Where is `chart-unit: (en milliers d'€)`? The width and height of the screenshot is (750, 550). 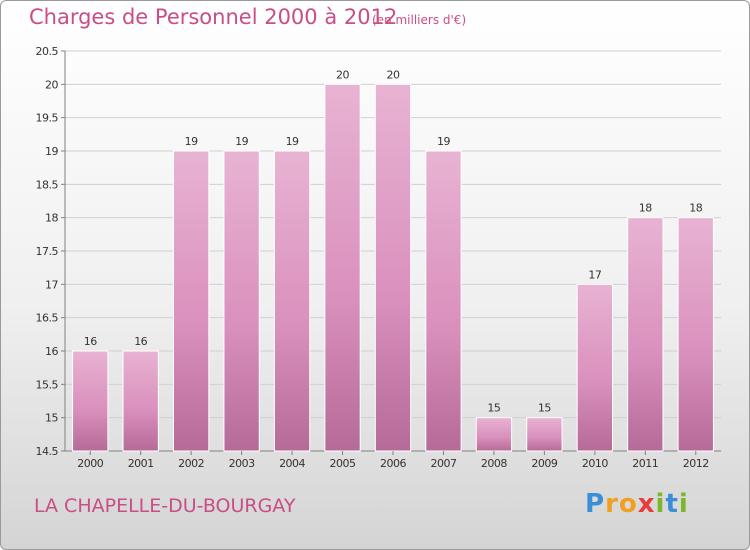 chart-unit: (en milliers d'€) is located at coordinates (419, 20).